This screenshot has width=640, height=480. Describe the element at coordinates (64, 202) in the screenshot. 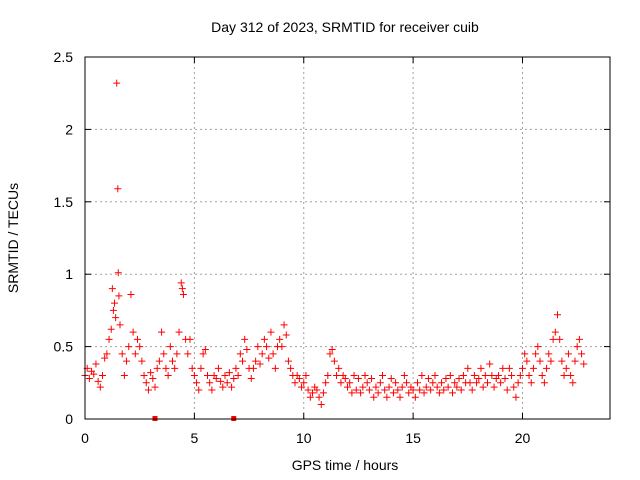

I see `y-tick-label: 1.5` at that location.